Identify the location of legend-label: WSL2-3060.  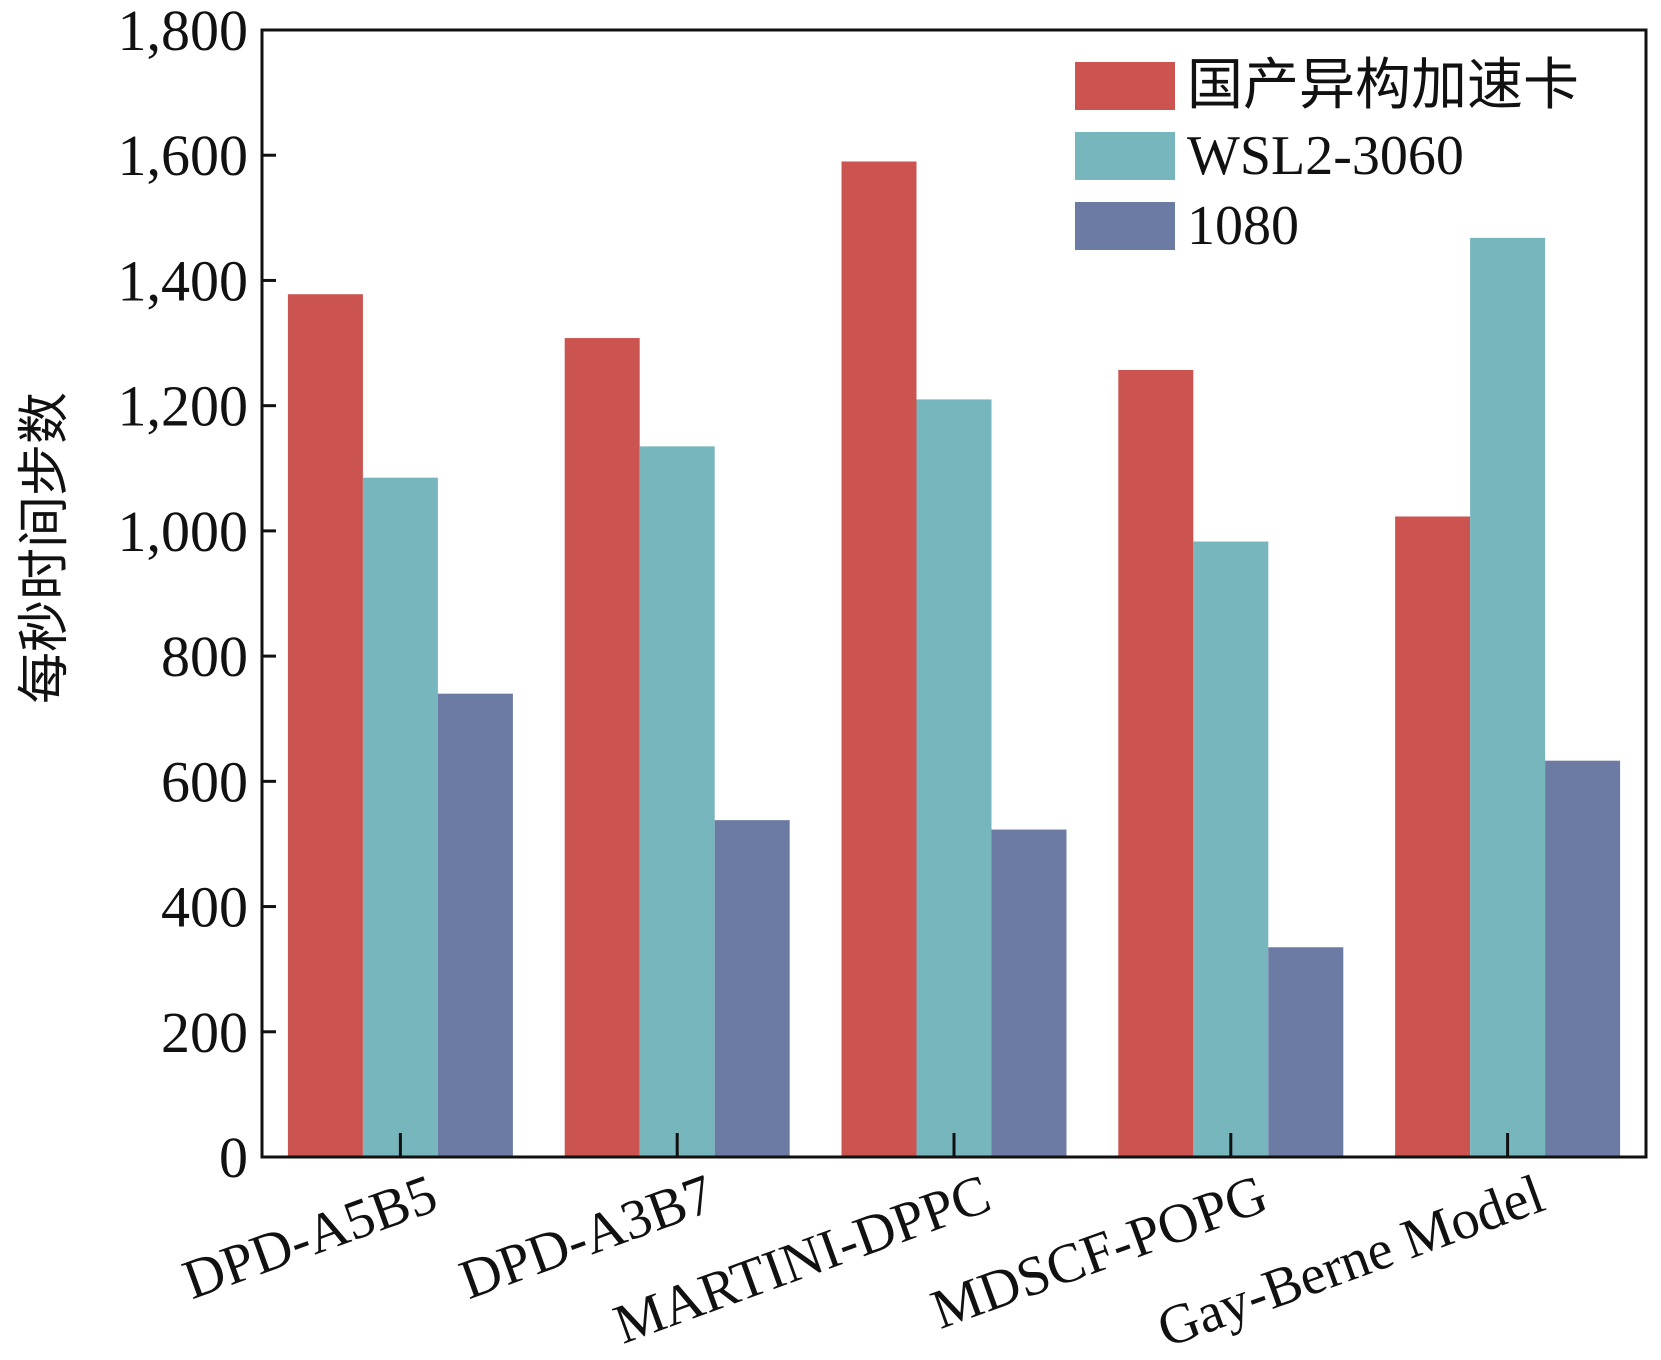
(1325, 156).